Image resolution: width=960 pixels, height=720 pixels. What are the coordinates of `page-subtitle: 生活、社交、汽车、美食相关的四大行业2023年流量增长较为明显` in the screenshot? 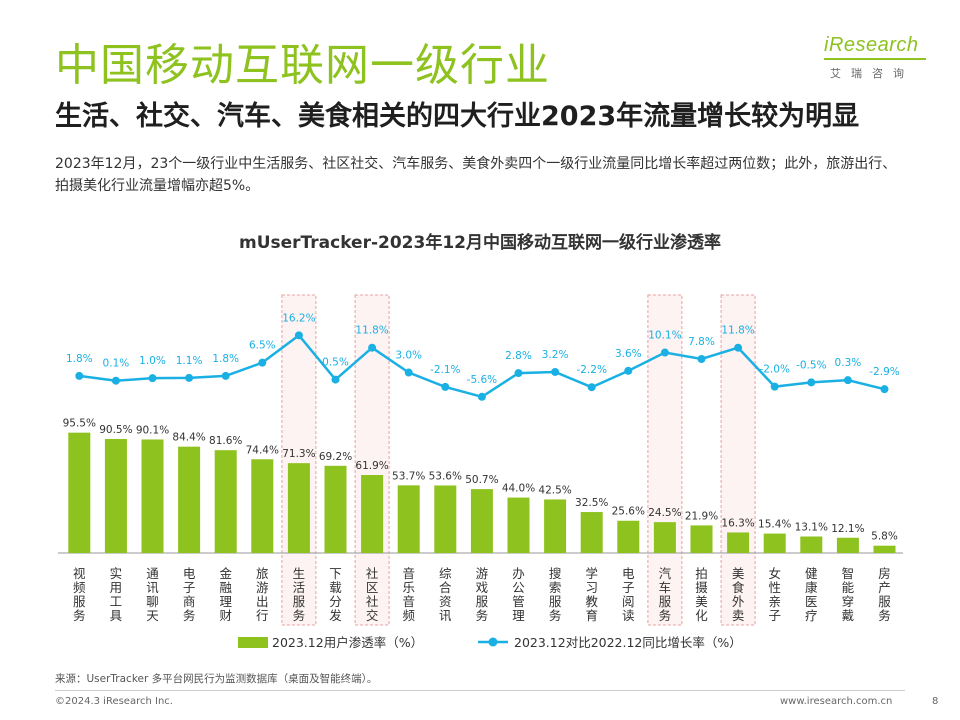 It's located at (457, 116).